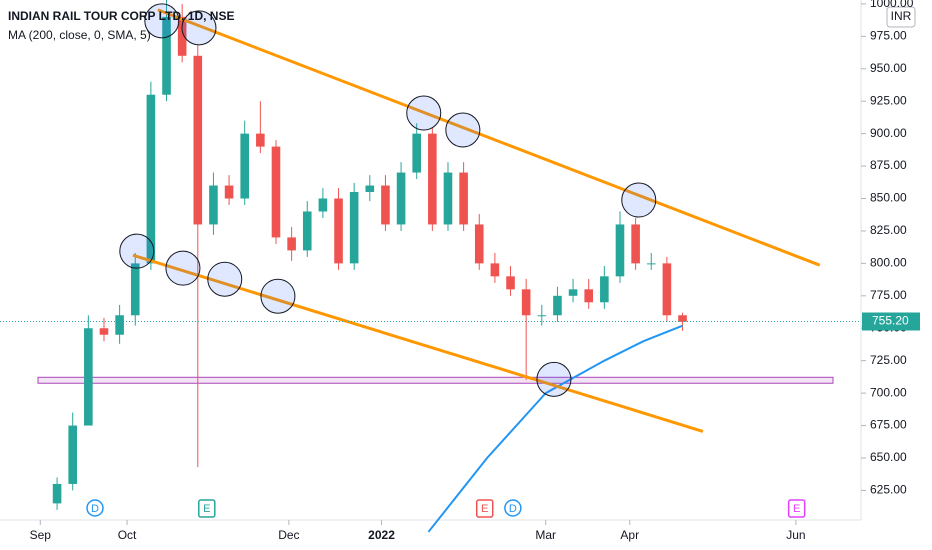 This screenshot has width=932, height=550. What do you see at coordinates (555, 428) in the screenshot?
I see `moving-average` at bounding box center [555, 428].